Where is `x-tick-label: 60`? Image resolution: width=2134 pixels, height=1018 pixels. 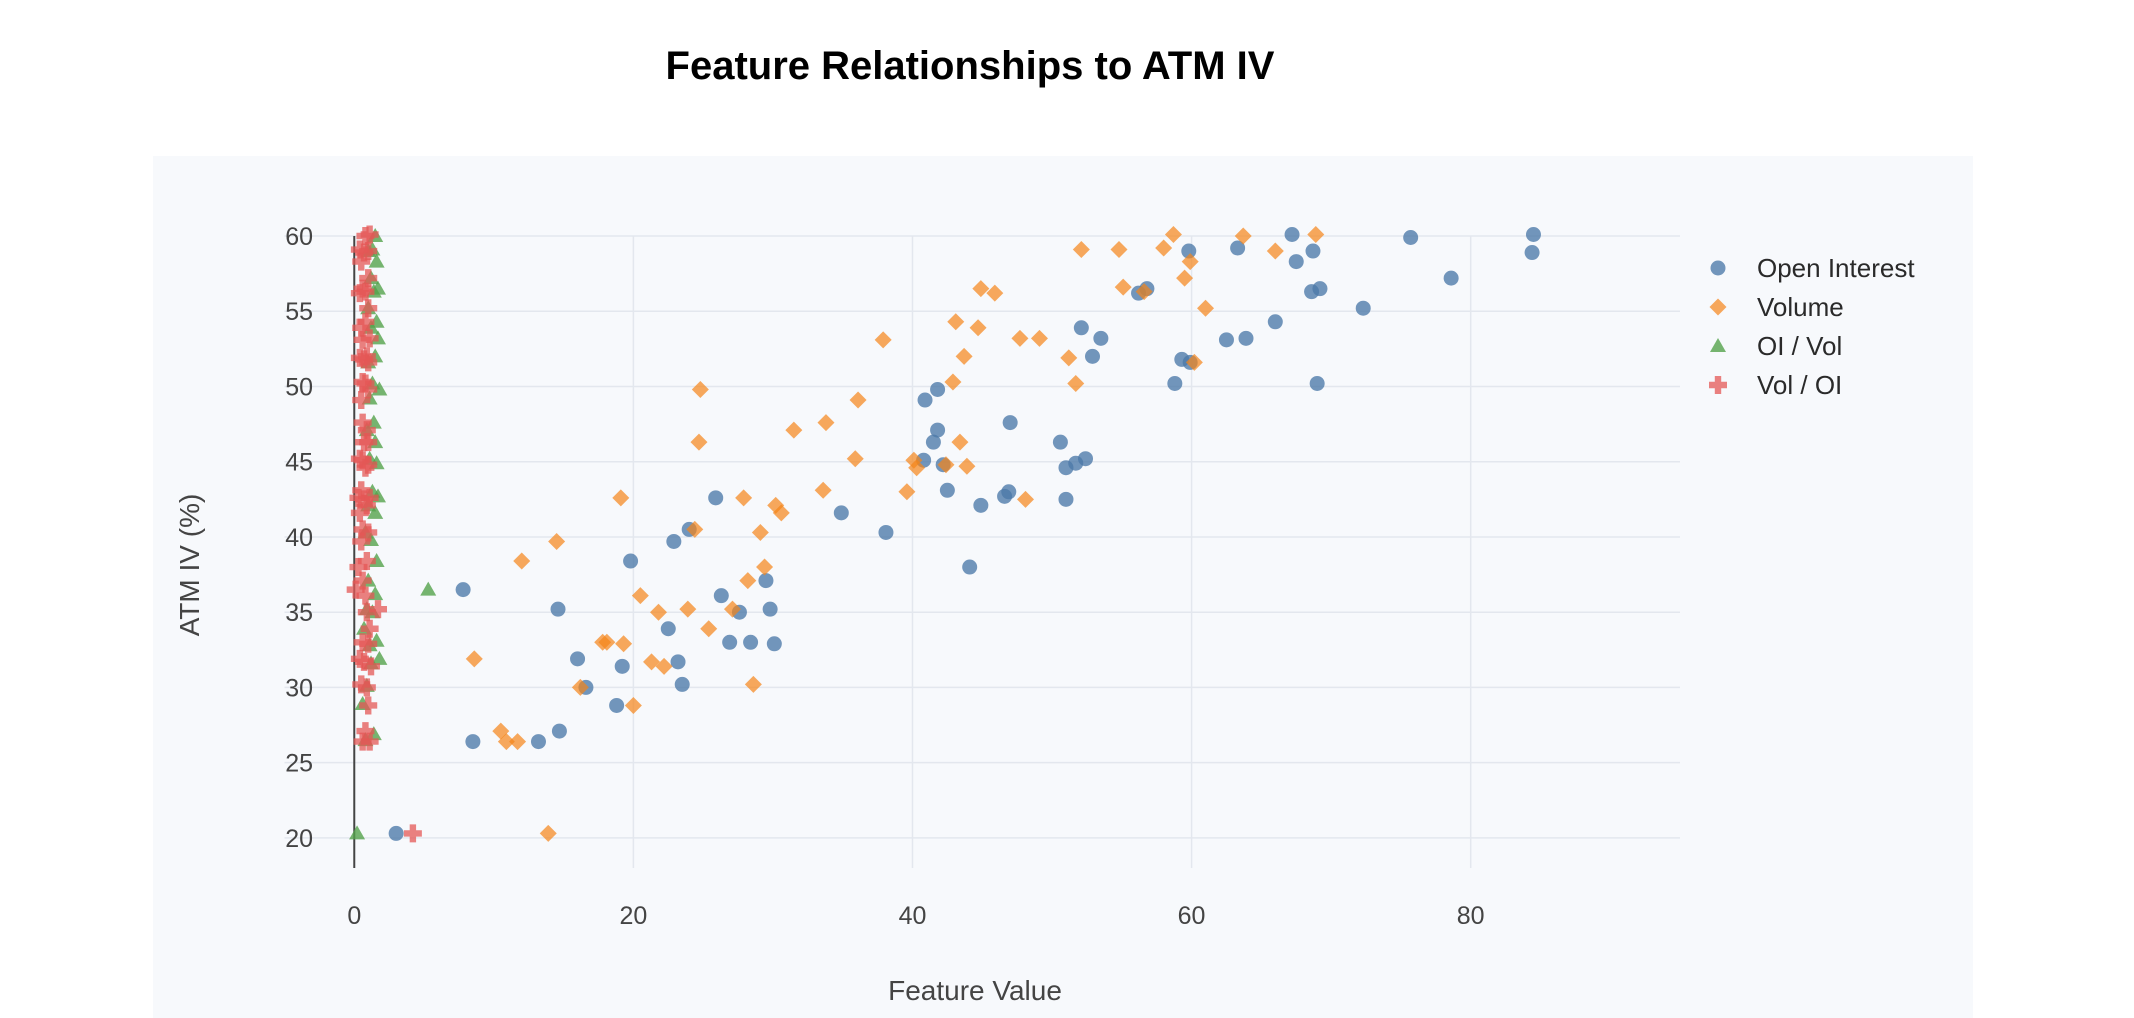 x-tick-label: 60 is located at coordinates (1192, 916).